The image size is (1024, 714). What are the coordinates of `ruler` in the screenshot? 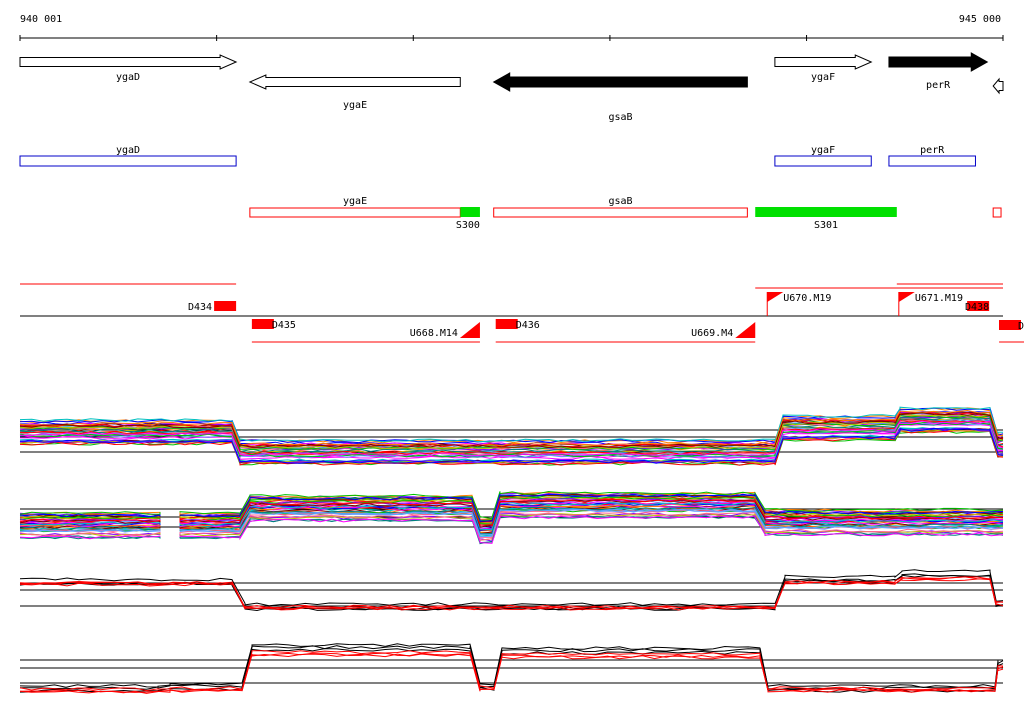 It's located at (511, 38).